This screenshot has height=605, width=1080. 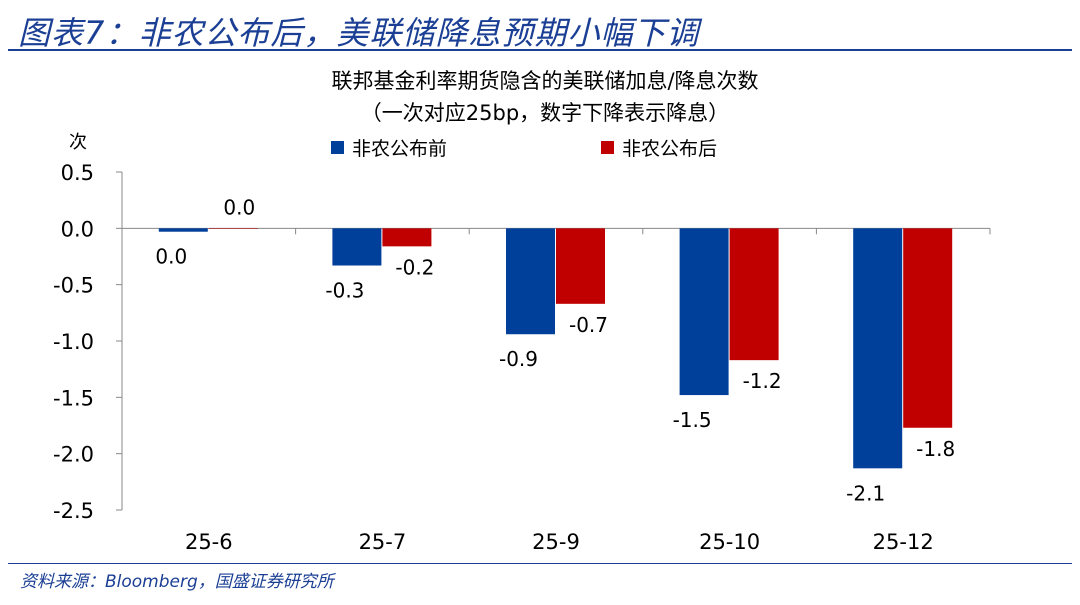 What do you see at coordinates (518, 359) in the screenshot?
I see `data-label: -0.9` at bounding box center [518, 359].